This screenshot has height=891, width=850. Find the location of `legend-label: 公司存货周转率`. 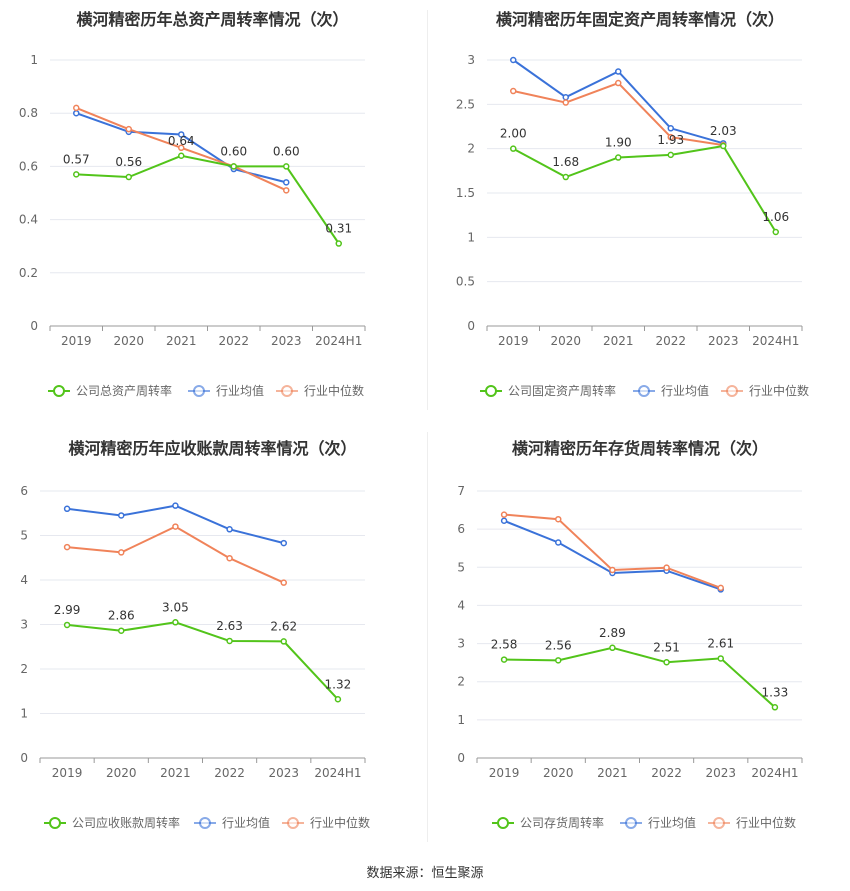

legend-label: 公司存货周转率 is located at coordinates (562, 822).